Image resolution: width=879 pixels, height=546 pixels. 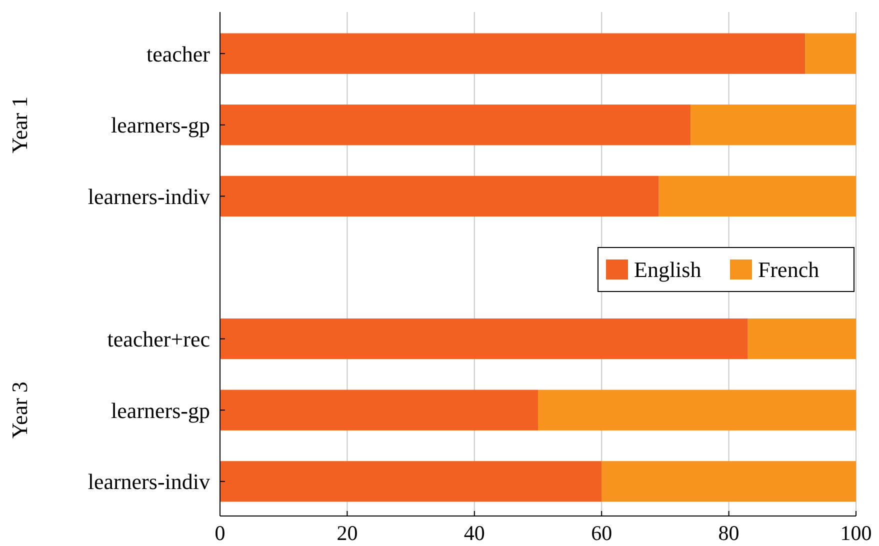 I want to click on x-tick-label: 60, so click(x=601, y=533).